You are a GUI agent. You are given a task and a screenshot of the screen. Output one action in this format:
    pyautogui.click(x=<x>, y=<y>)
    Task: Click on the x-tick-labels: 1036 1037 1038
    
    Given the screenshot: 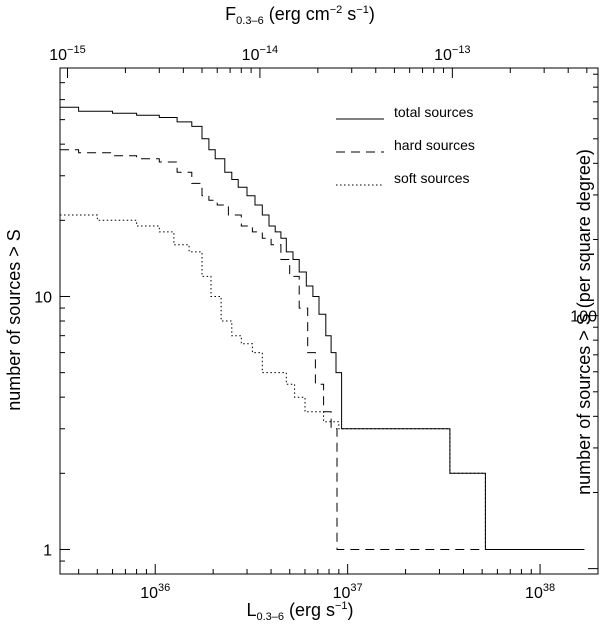 What is the action you would take?
    pyautogui.click(x=347, y=592)
    